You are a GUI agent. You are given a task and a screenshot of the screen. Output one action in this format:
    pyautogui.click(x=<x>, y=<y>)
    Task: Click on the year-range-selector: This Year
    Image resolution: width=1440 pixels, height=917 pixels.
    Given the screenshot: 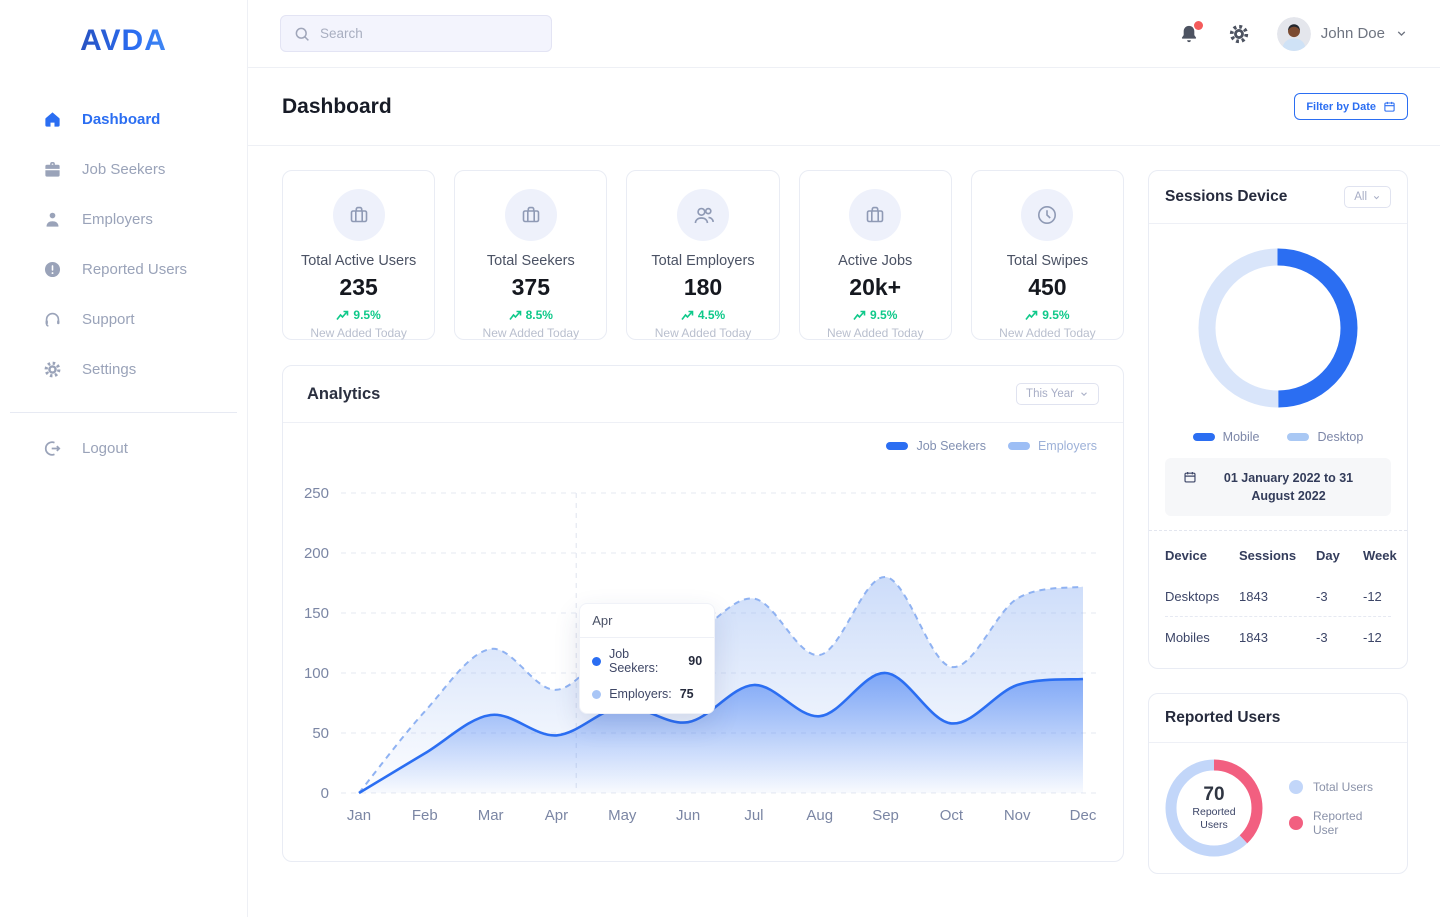 What is the action you would take?
    pyautogui.click(x=1057, y=394)
    